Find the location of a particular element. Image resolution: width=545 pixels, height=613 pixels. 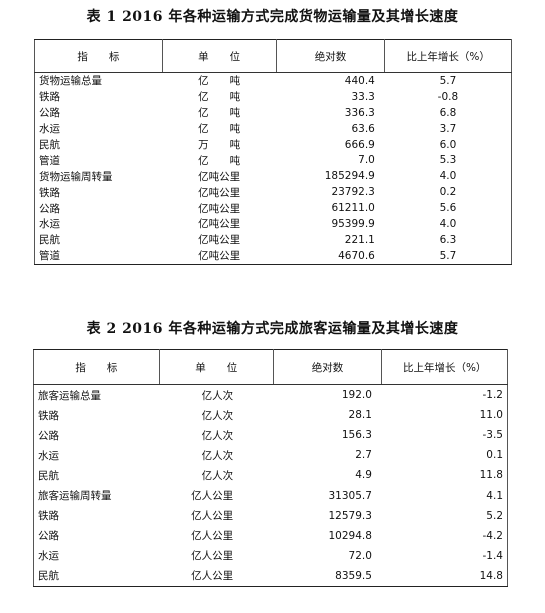

indicator-cell: 旅客运输总量 is located at coordinates (69, 395).